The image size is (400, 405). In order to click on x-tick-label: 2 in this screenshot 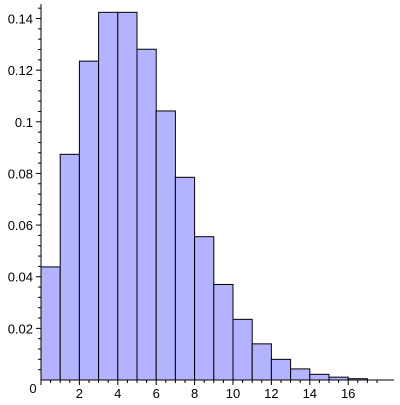, I will do `click(79, 393)`.